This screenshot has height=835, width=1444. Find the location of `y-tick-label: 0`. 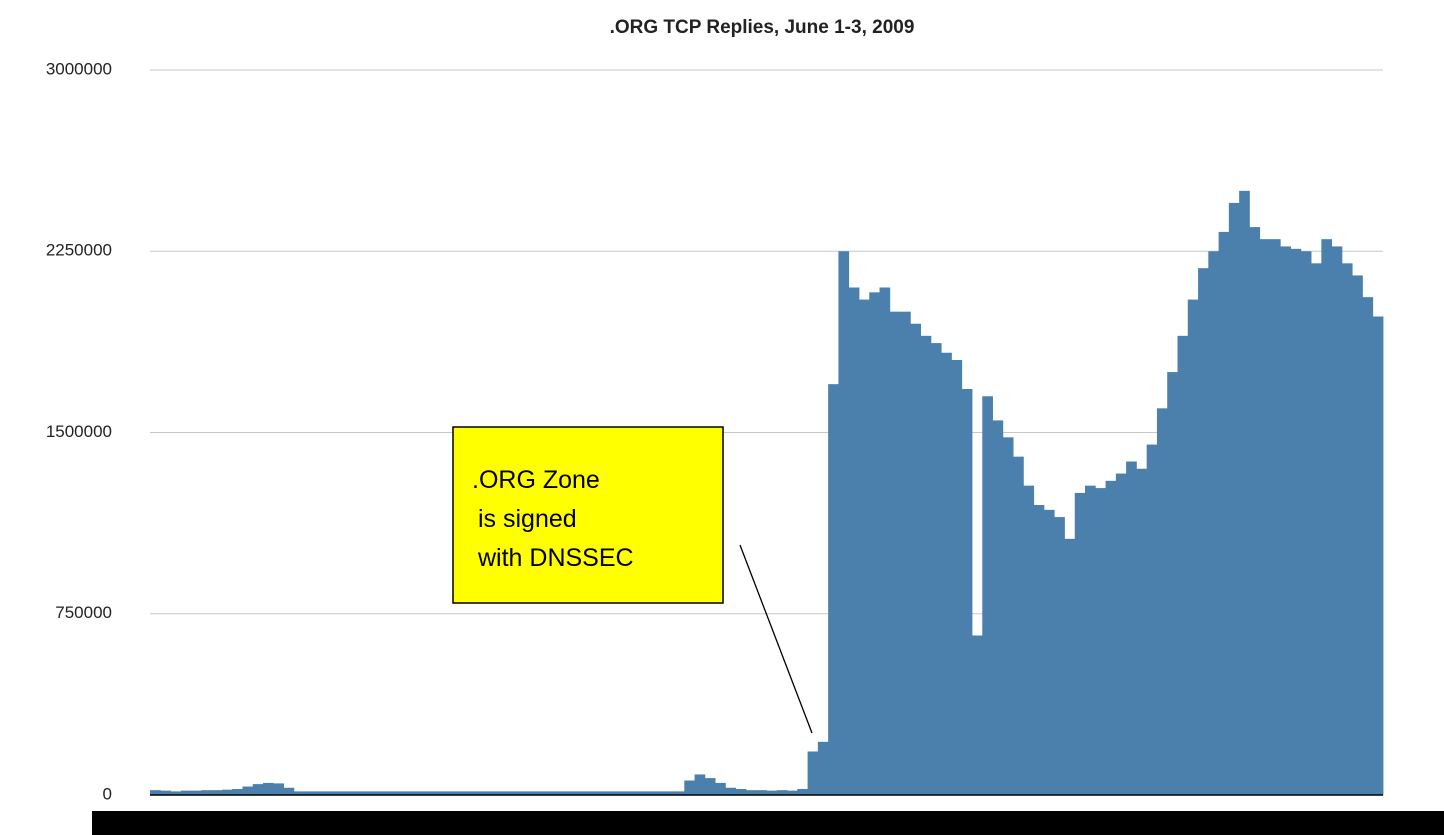

y-tick-label: 0 is located at coordinates (107, 793).